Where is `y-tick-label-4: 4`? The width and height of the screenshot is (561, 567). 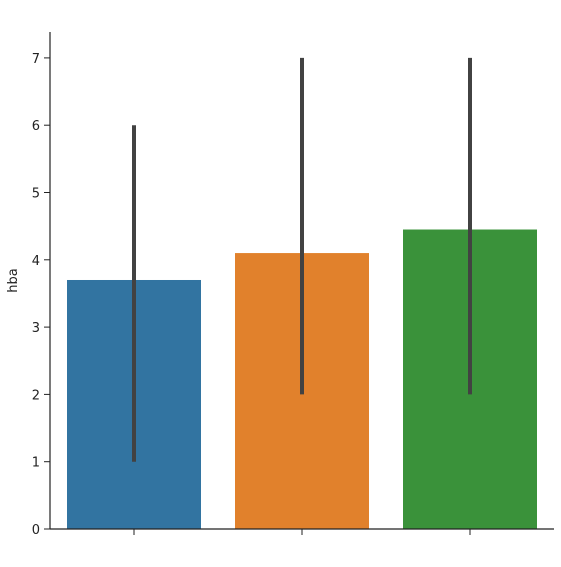 y-tick-label-4: 4 is located at coordinates (36, 261).